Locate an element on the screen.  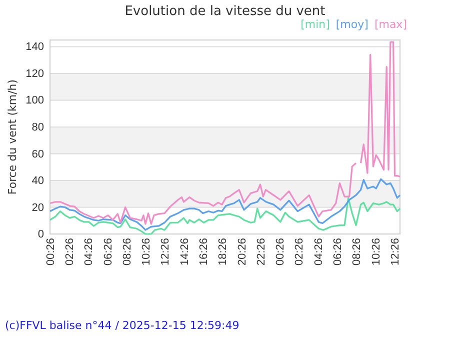
x-tick-label: 16:26 is located at coordinates (204, 252).